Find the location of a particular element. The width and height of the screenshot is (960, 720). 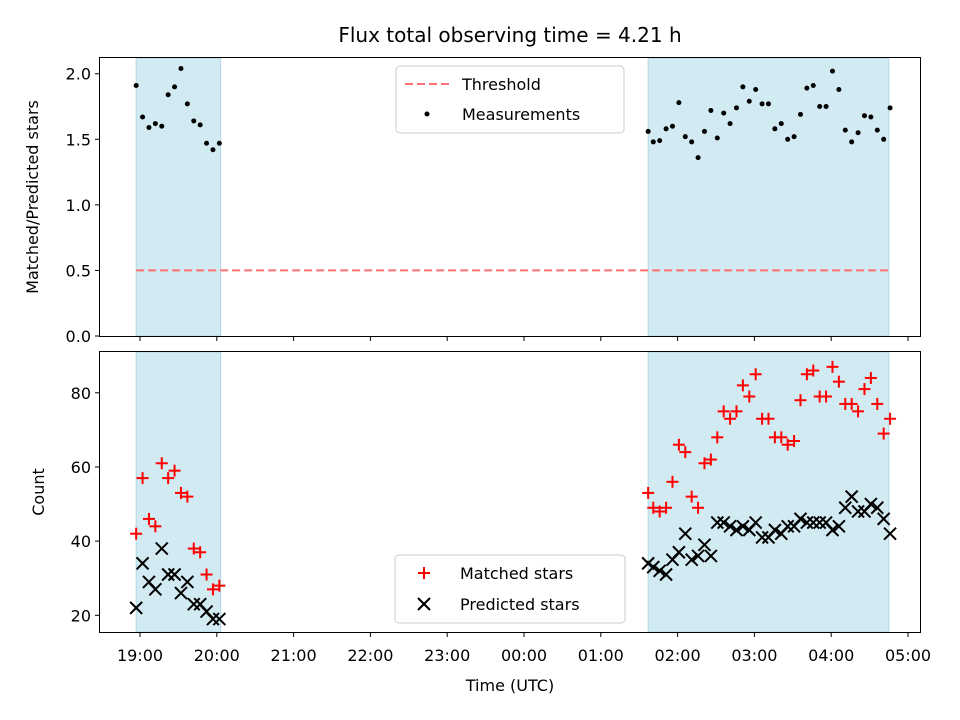

measurements-legend-swatch is located at coordinates (427, 114).